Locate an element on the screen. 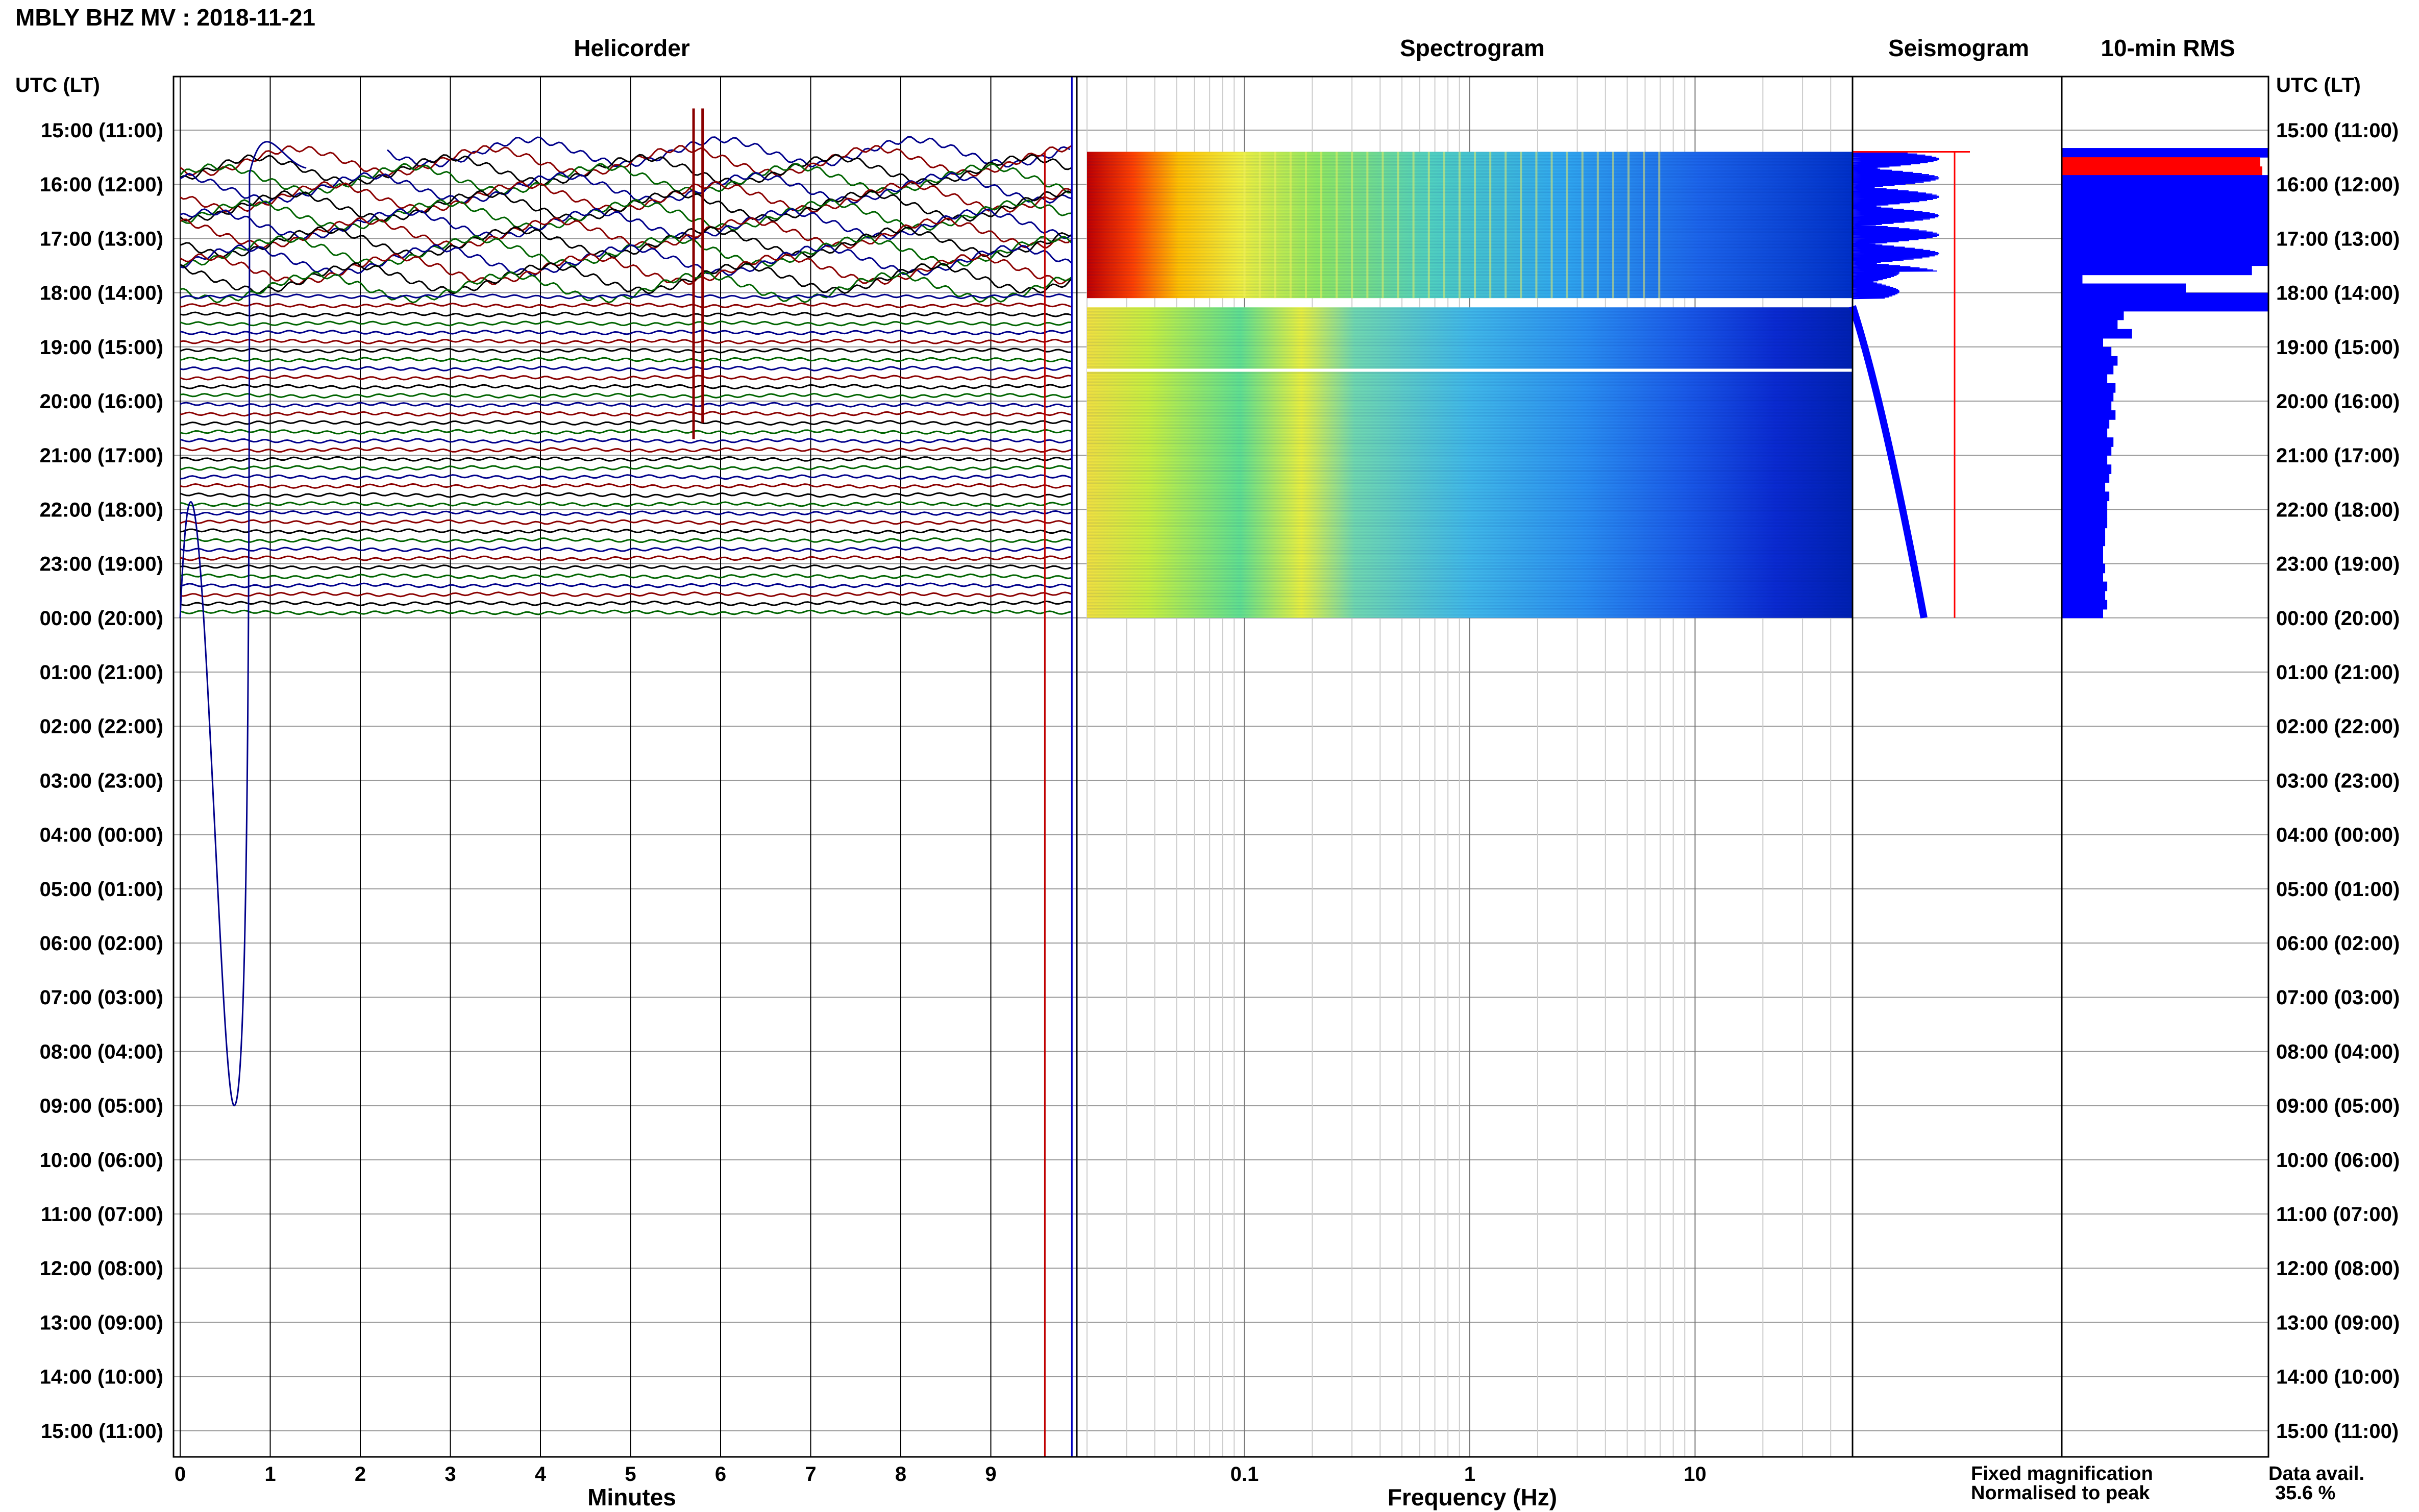 This screenshot has width=2419, height=1512. minute-tick-label: 7 is located at coordinates (810, 1474).